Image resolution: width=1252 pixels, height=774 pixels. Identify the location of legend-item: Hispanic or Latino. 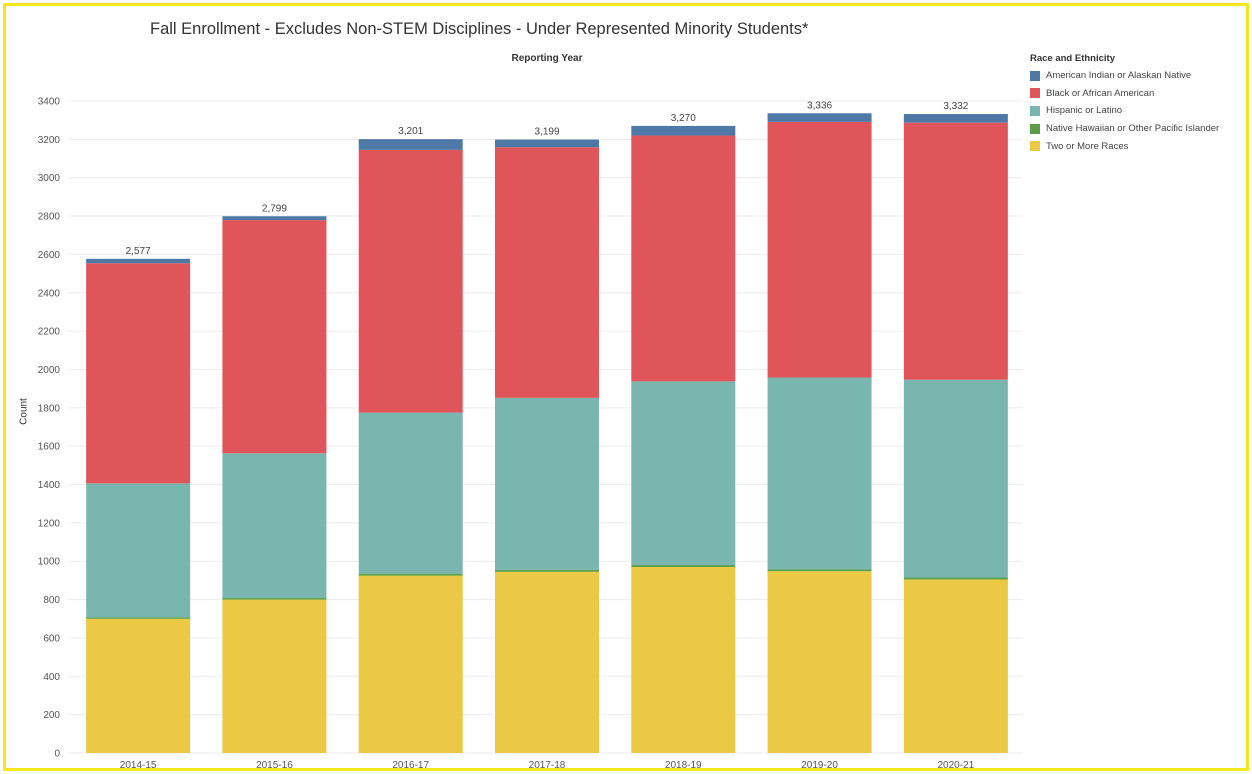
(1139, 111).